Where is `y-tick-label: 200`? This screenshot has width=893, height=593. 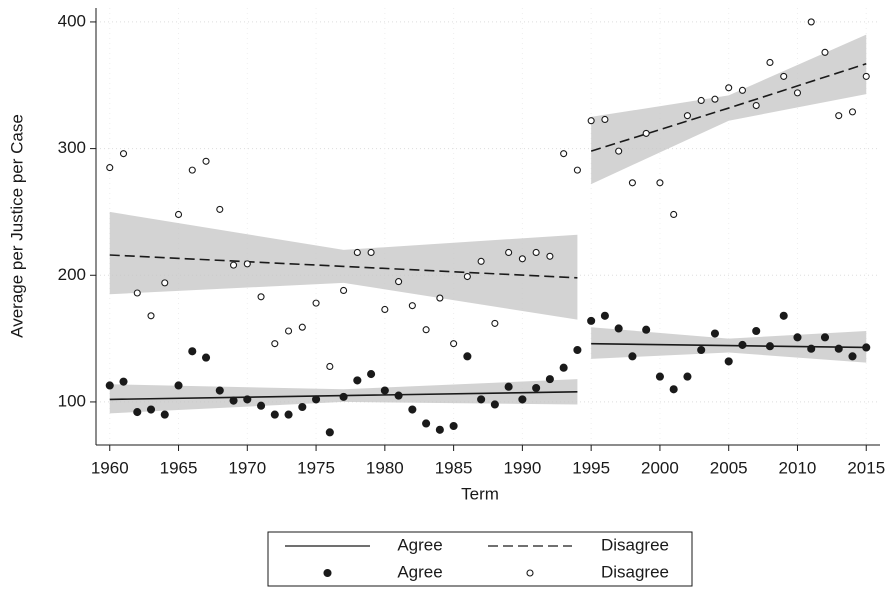
y-tick-label: 200 is located at coordinates (72, 274).